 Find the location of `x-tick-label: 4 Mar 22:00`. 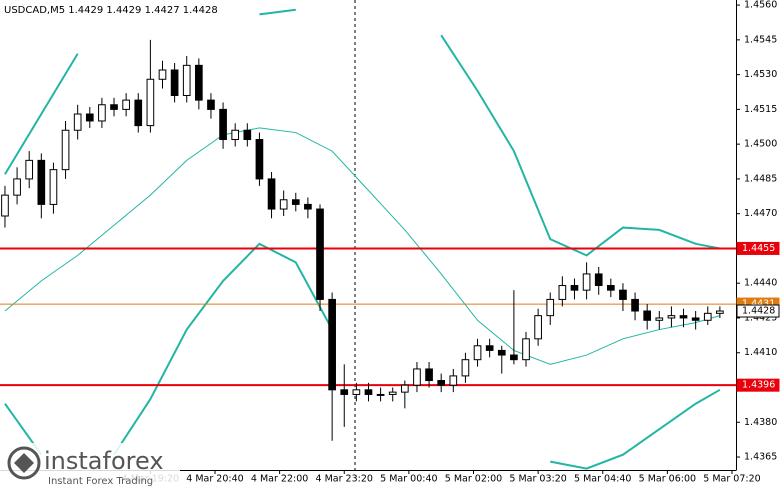

x-tick-label: 4 Mar 22:00 is located at coordinates (279, 479).